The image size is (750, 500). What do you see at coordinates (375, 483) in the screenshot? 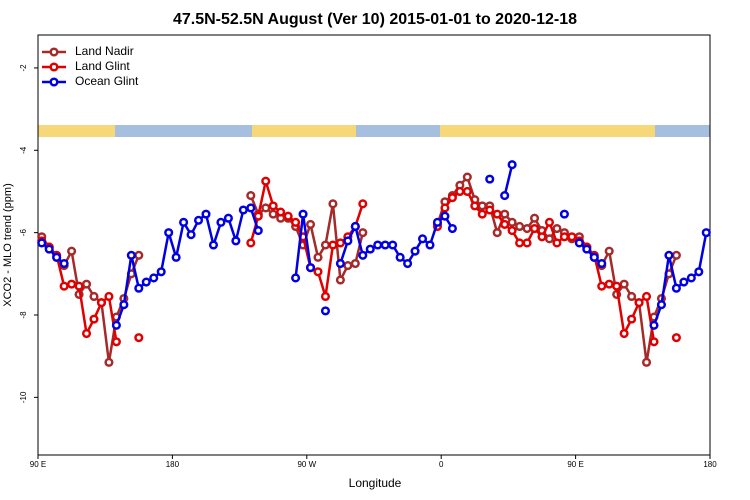
I see `x-axis-label: Longitude` at bounding box center [375, 483].